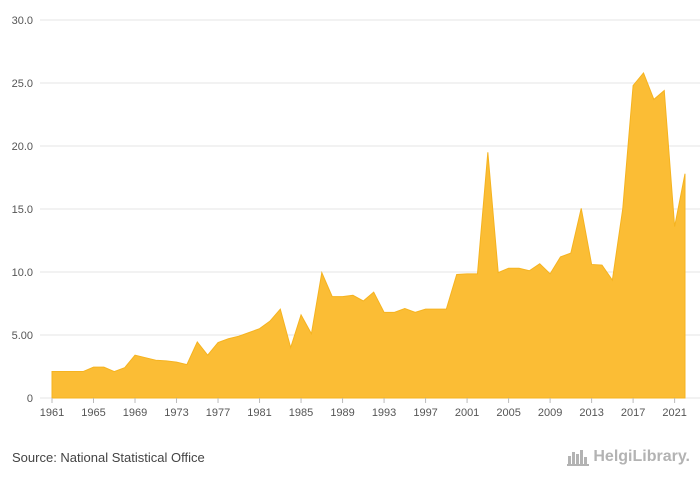  I want to click on source-note: Source: National Statistical Office, so click(108, 457).